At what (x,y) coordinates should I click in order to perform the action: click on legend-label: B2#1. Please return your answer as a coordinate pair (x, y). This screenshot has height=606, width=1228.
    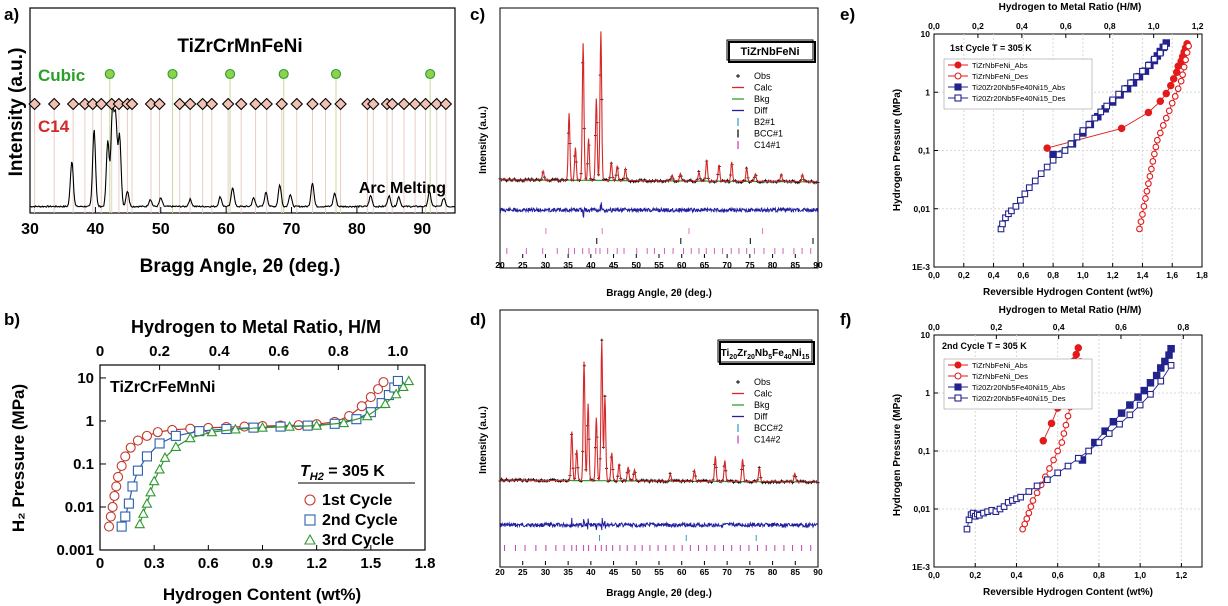
    Looking at the image, I should click on (764, 122).